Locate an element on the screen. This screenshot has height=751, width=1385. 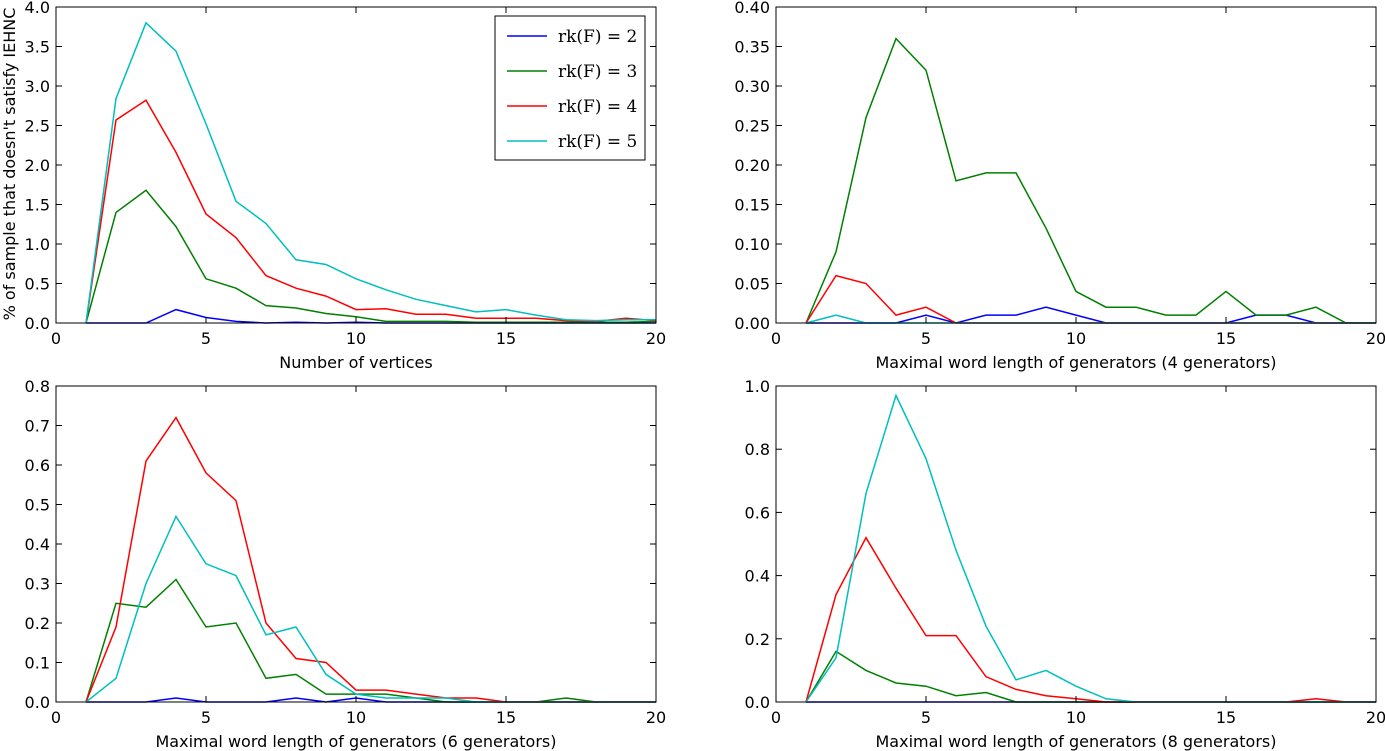
legend-label-rk3: rk(F) = 3 is located at coordinates (597, 72).